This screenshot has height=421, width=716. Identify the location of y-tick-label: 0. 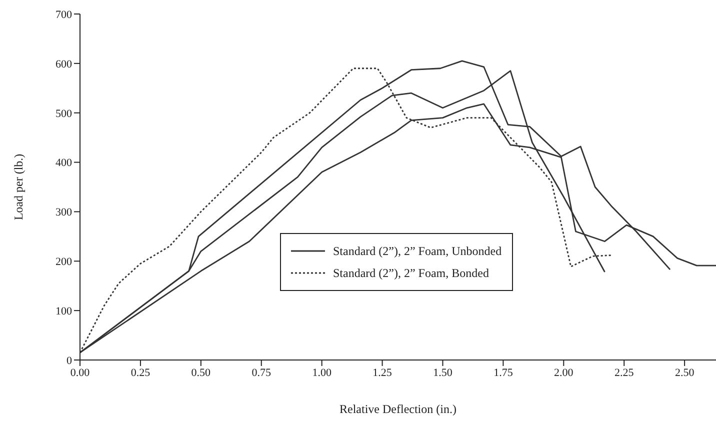
(69, 360).